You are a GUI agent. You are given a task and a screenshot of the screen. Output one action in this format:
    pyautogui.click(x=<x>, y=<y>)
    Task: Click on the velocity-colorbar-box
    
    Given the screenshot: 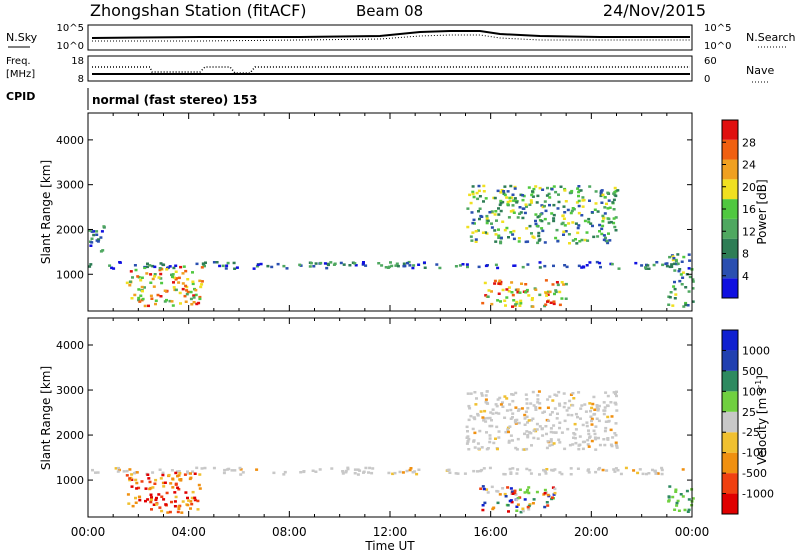 What is the action you would take?
    pyautogui.click(x=730, y=442)
    